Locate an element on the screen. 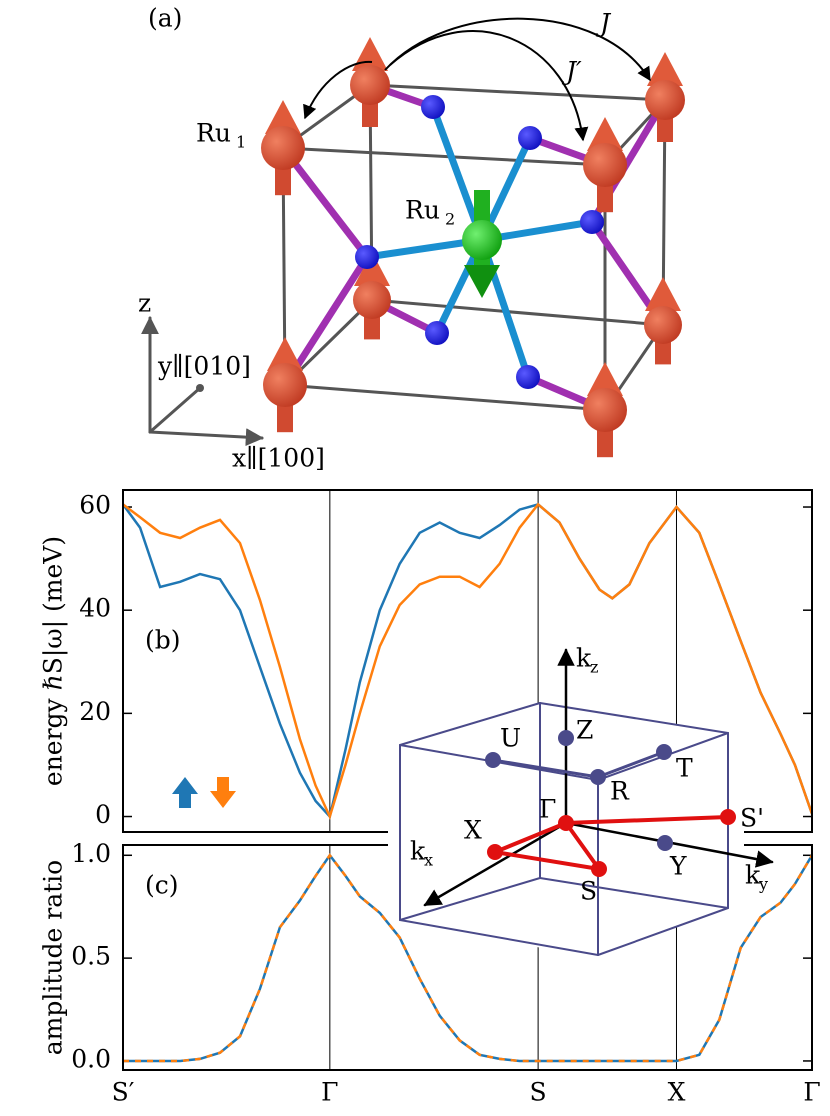 Image resolution: width=830 pixels, height=1116 pixels. y-tick-label: 40 is located at coordinates (95, 608).